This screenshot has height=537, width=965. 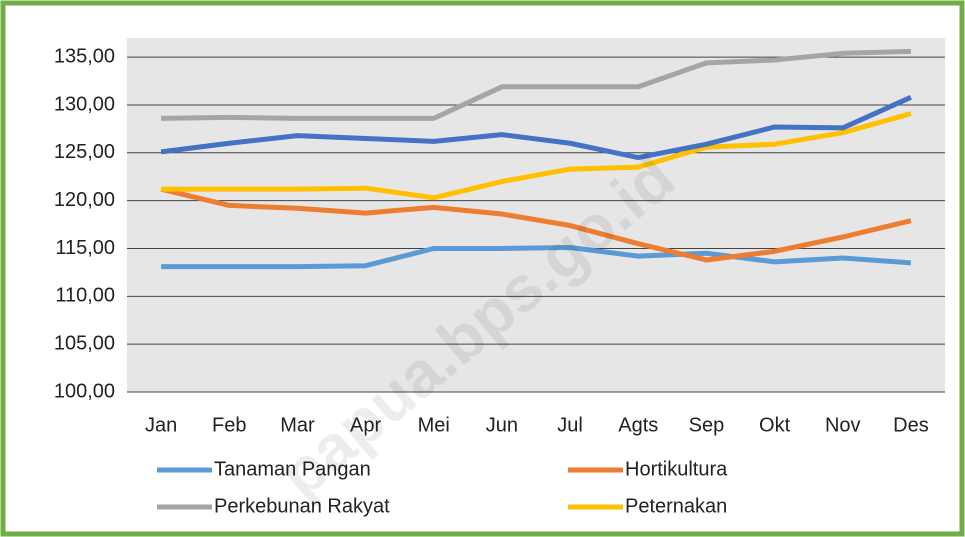 What do you see at coordinates (85, 248) in the screenshot?
I see `y-tick-label: 115,00` at bounding box center [85, 248].